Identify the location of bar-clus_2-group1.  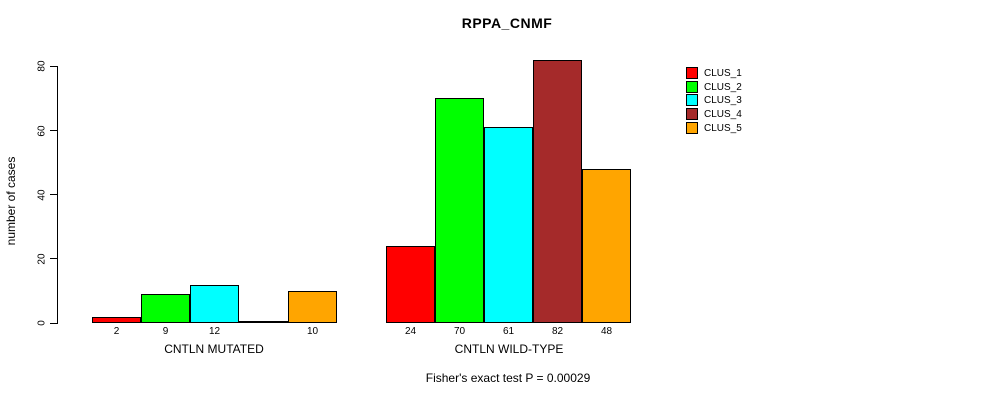
(165, 308).